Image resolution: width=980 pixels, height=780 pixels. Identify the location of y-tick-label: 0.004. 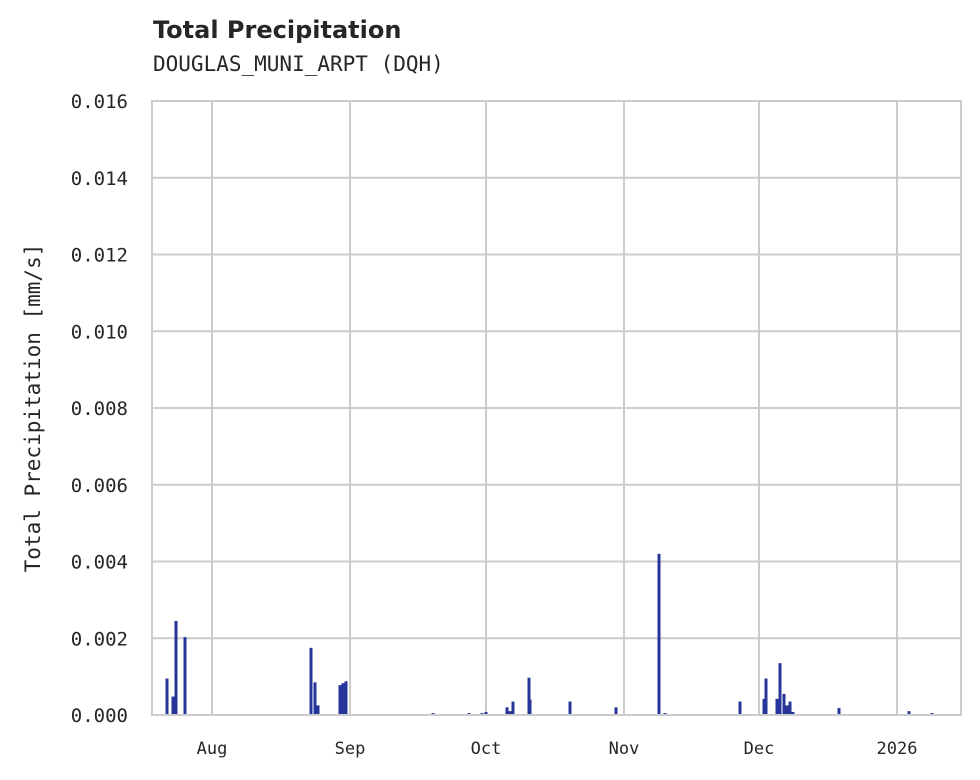
(99, 563).